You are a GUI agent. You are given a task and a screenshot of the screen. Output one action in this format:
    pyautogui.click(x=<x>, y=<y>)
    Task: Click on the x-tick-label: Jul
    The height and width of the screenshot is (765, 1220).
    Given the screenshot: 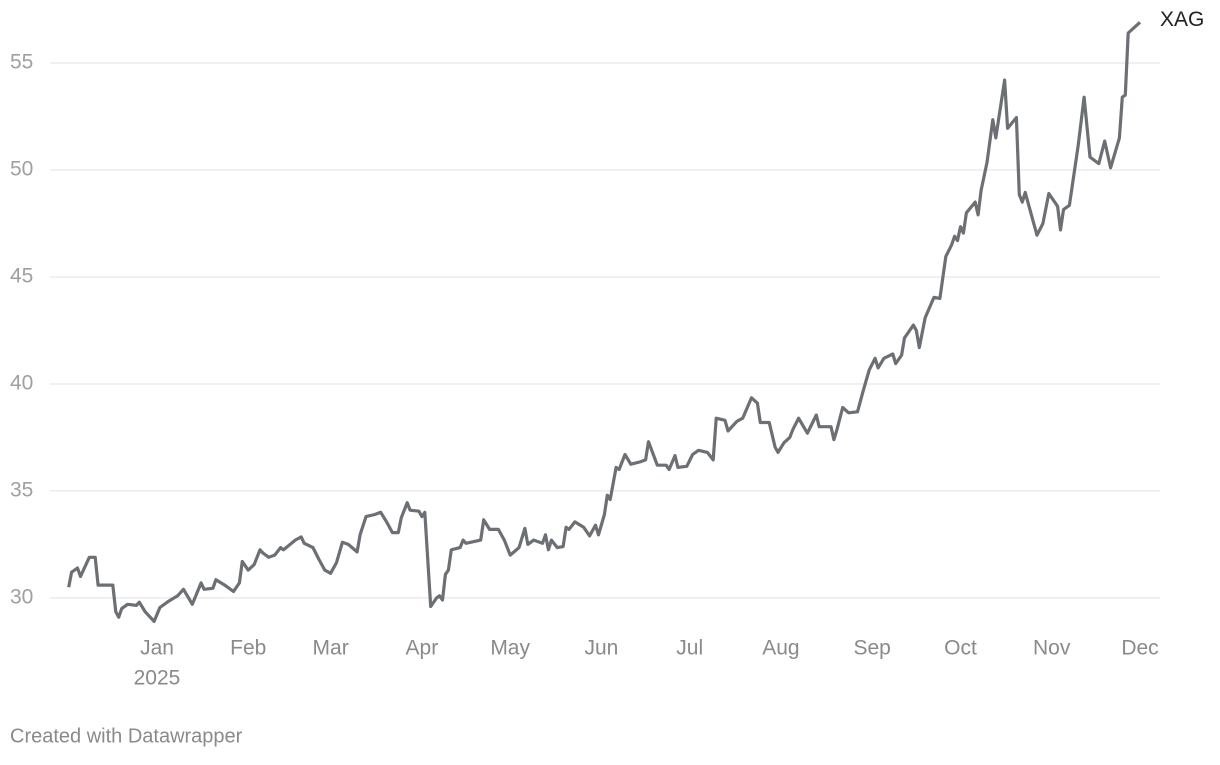 What is the action you would take?
    pyautogui.click(x=689, y=648)
    